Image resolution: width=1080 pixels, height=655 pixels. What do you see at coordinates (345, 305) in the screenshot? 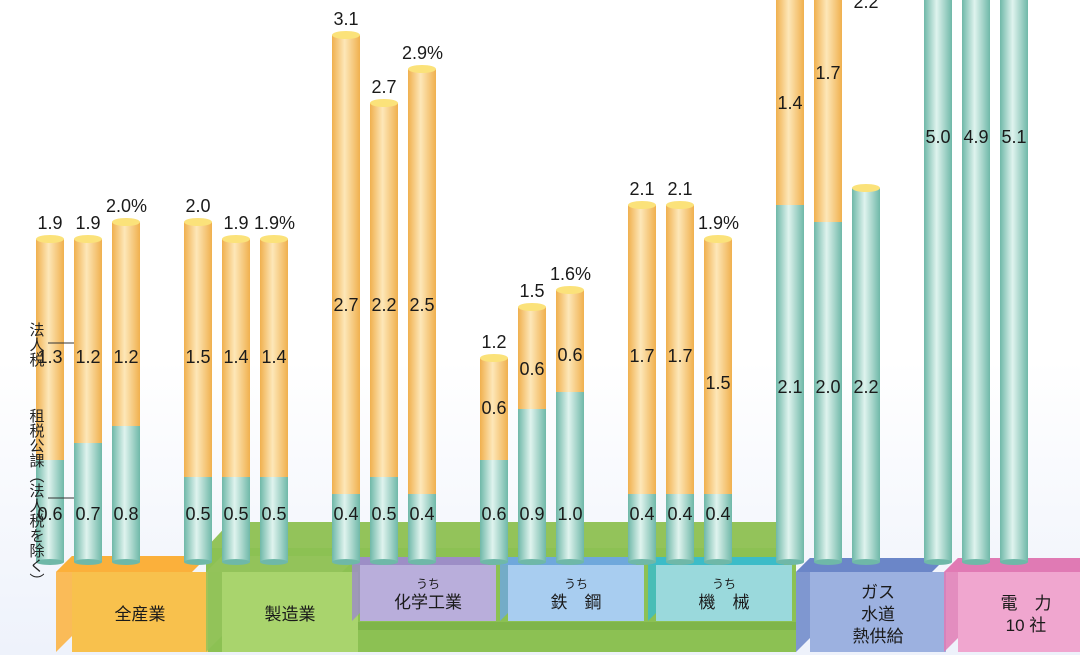
I see `value-label-upper: 2.7` at bounding box center [345, 305].